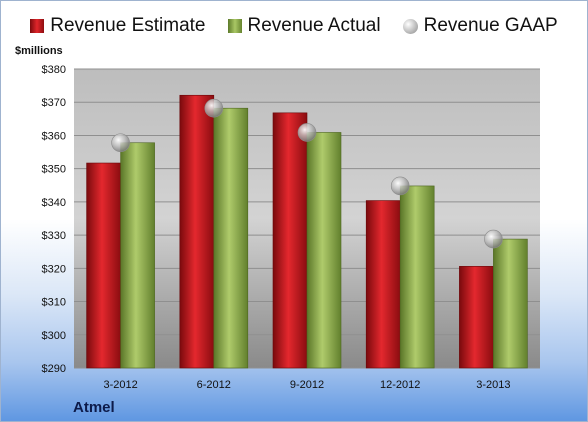 This screenshot has width=588, height=422. Describe the element at coordinates (128, 25) in the screenshot. I see `legend-label-estimate: Revenue Estimate` at that location.